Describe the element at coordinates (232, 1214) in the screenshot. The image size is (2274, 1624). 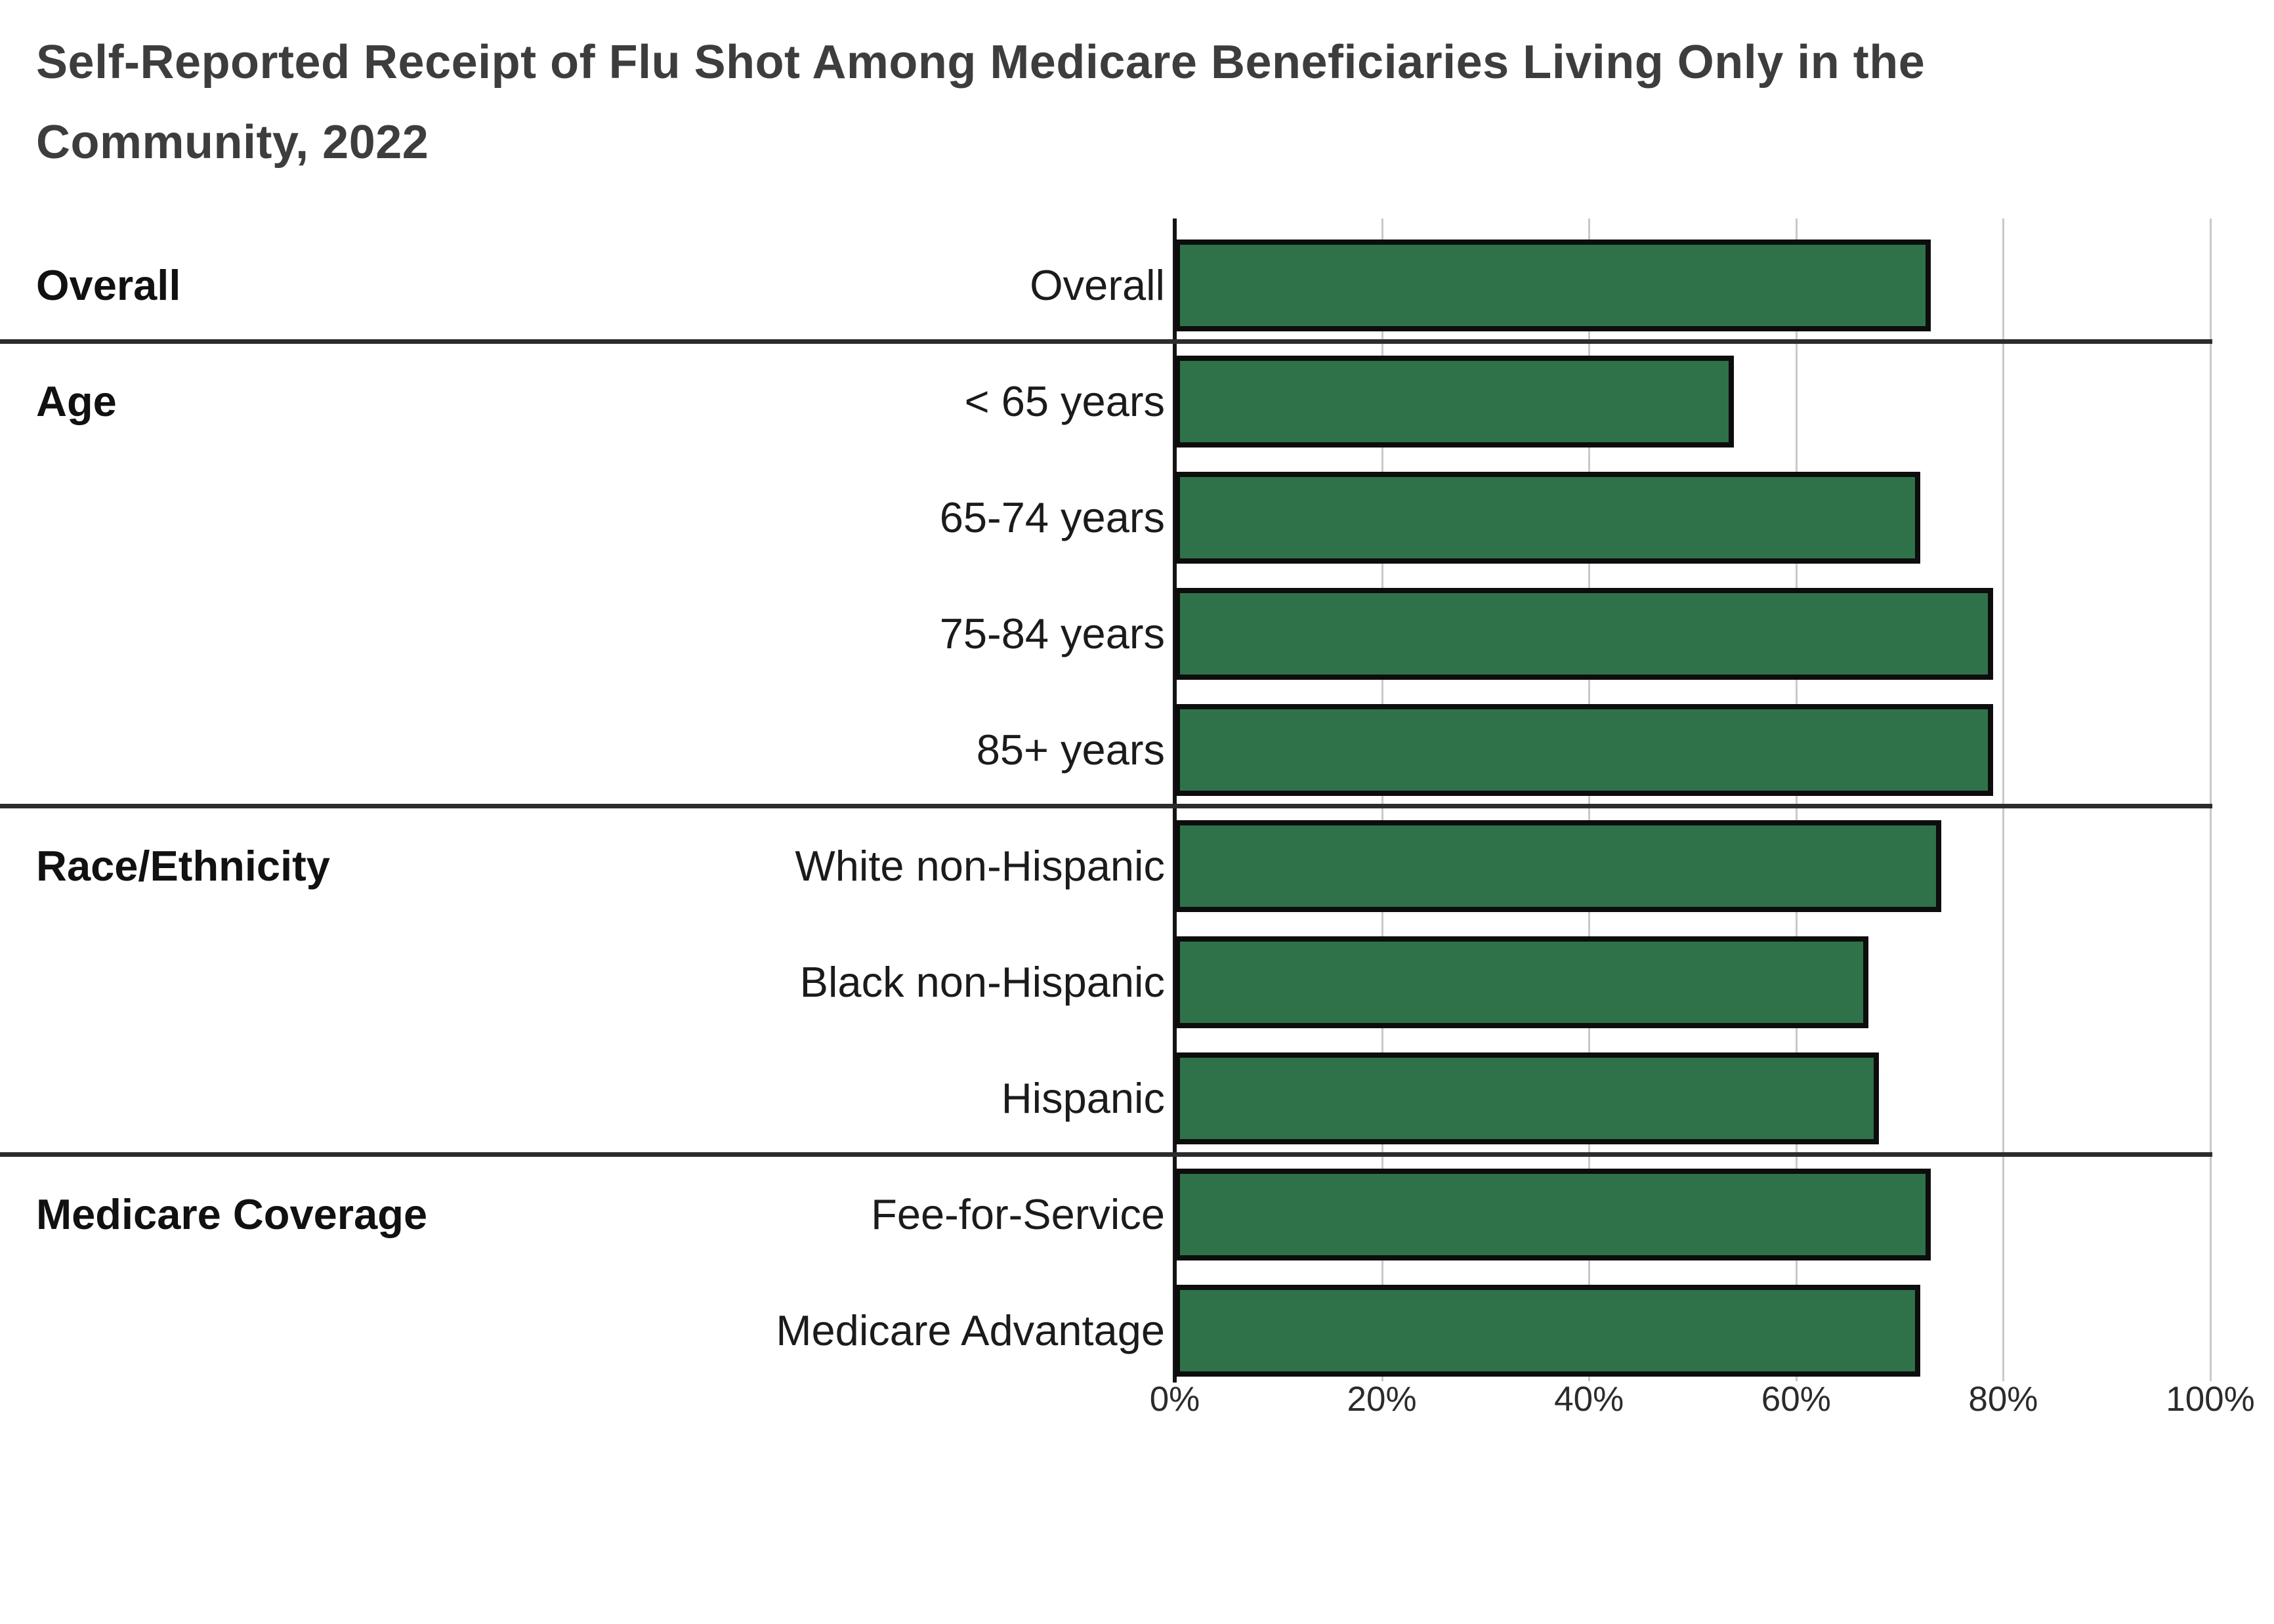
I see `group-label-medicare-coverage: Medicare Coverage` at that location.